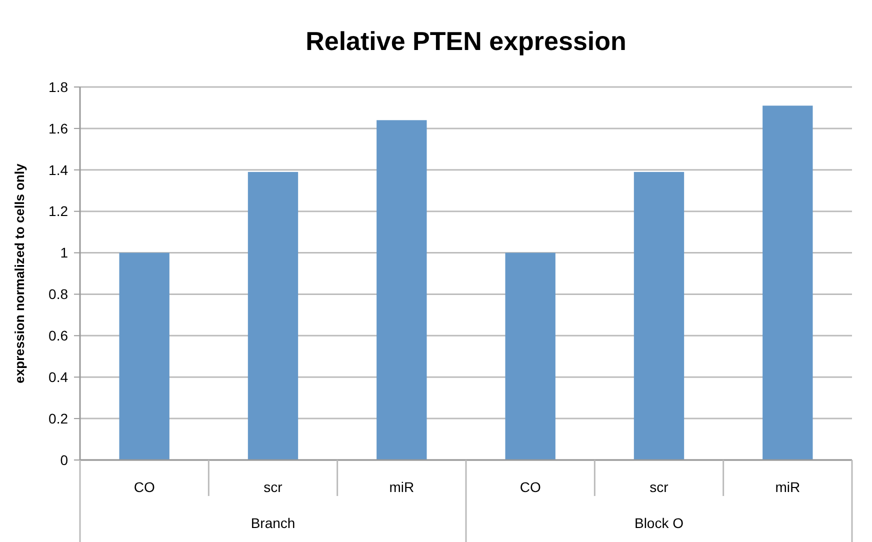 The width and height of the screenshot is (872, 542). I want to click on y-tick-label: 0.6, so click(58, 336).